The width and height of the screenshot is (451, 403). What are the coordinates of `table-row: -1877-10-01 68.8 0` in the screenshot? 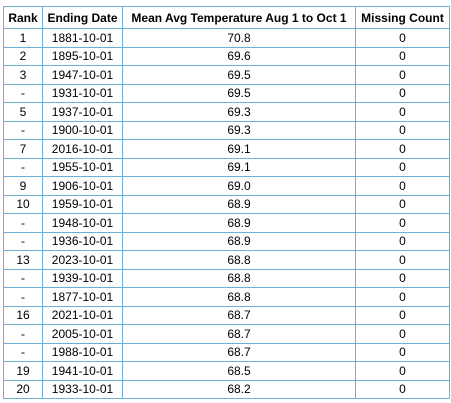 It's located at (226, 297).